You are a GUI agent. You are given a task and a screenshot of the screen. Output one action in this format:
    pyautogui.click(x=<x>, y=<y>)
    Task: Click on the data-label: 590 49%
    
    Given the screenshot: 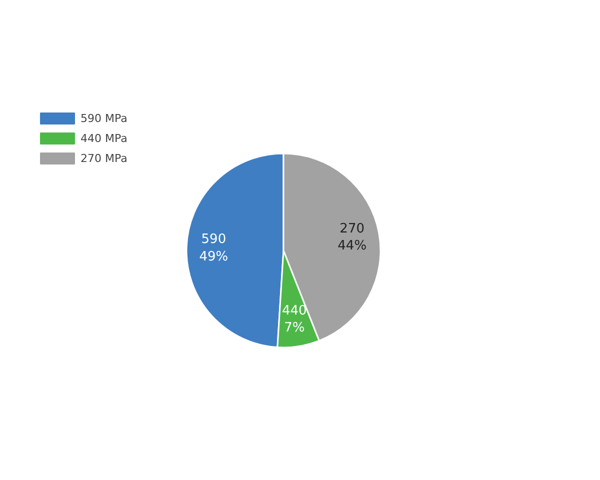 What is the action you would take?
    pyautogui.click(x=213, y=248)
    